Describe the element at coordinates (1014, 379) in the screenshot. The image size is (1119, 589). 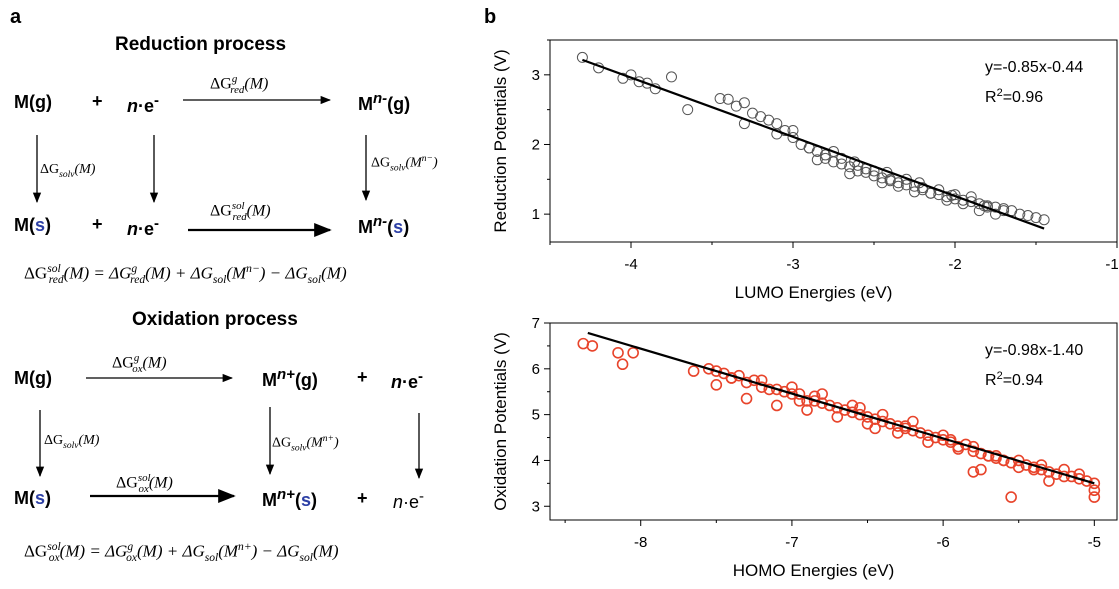
I see `chart2-r-squared: R2=0.94` at that location.